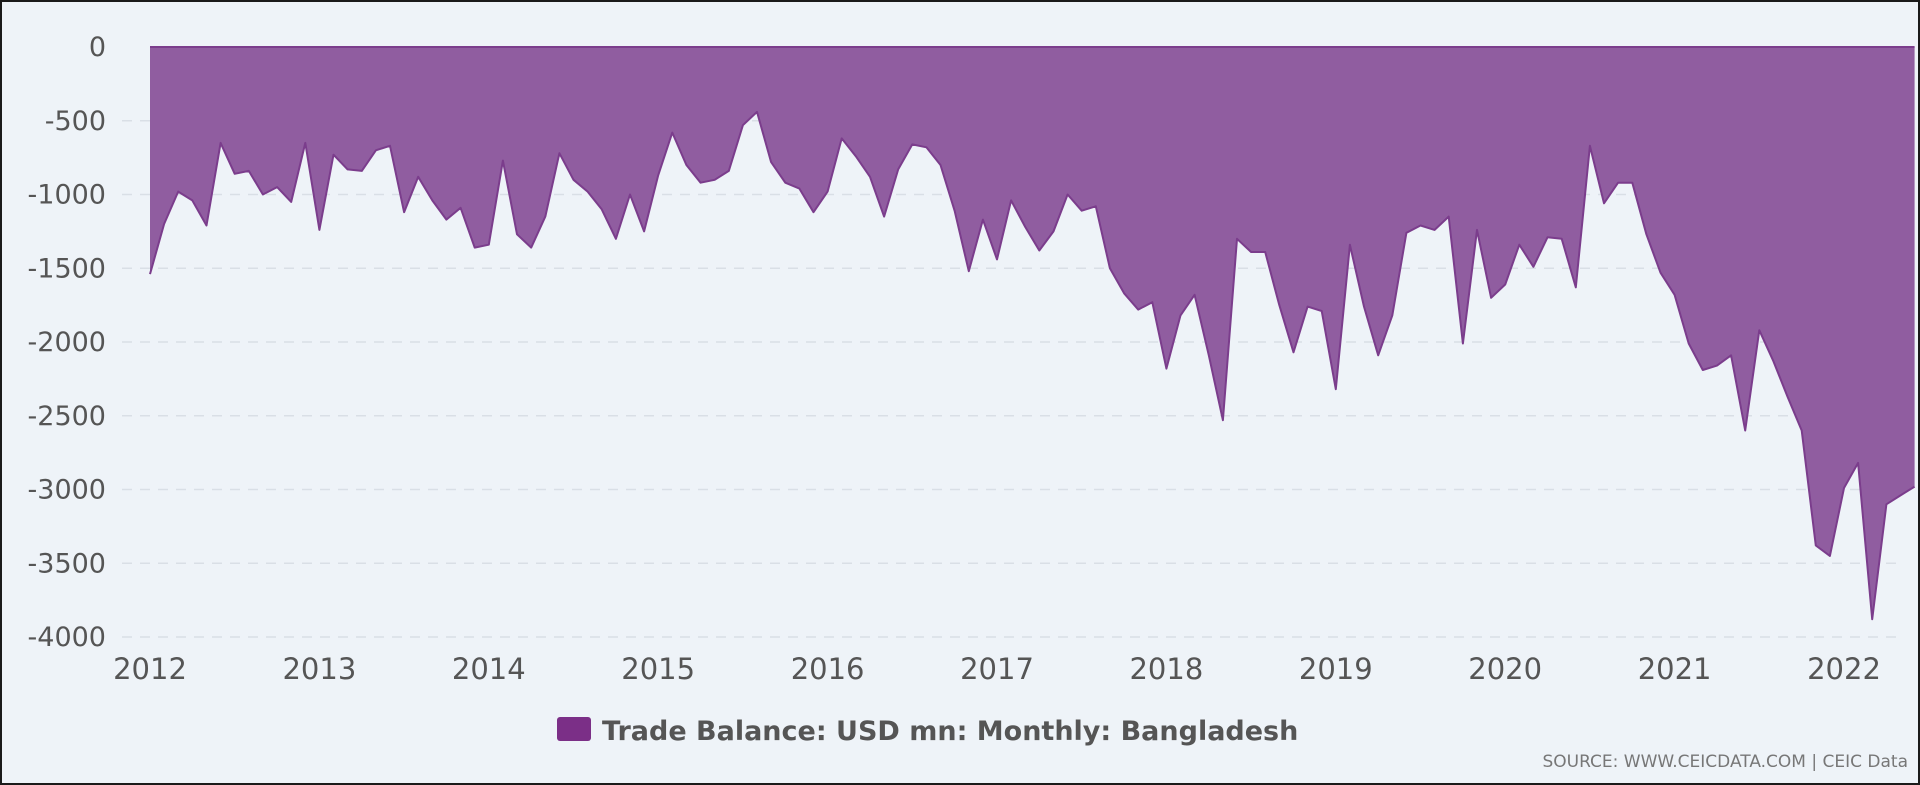 This screenshot has width=1920, height=785. Describe the element at coordinates (67, 563) in the screenshot. I see `y-tick-label: -3500` at that location.